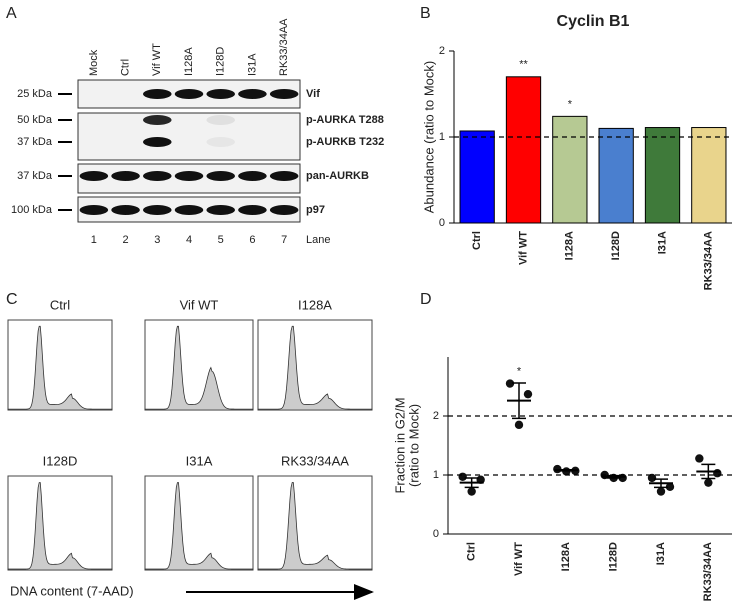 This screenshot has height=608, width=738. I want to click on row-label: Vif, so click(313, 94).